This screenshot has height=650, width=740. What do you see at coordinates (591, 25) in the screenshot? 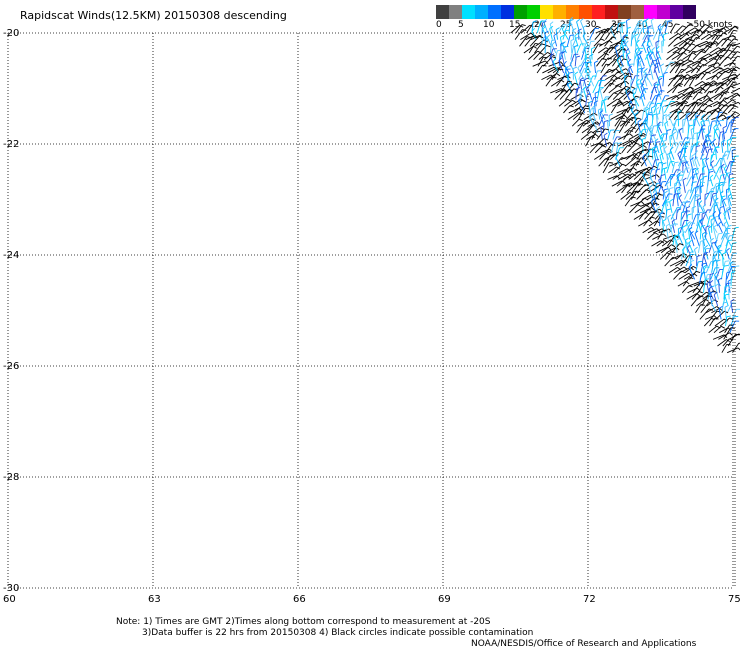
I see `legend-label: 30` at bounding box center [591, 25].